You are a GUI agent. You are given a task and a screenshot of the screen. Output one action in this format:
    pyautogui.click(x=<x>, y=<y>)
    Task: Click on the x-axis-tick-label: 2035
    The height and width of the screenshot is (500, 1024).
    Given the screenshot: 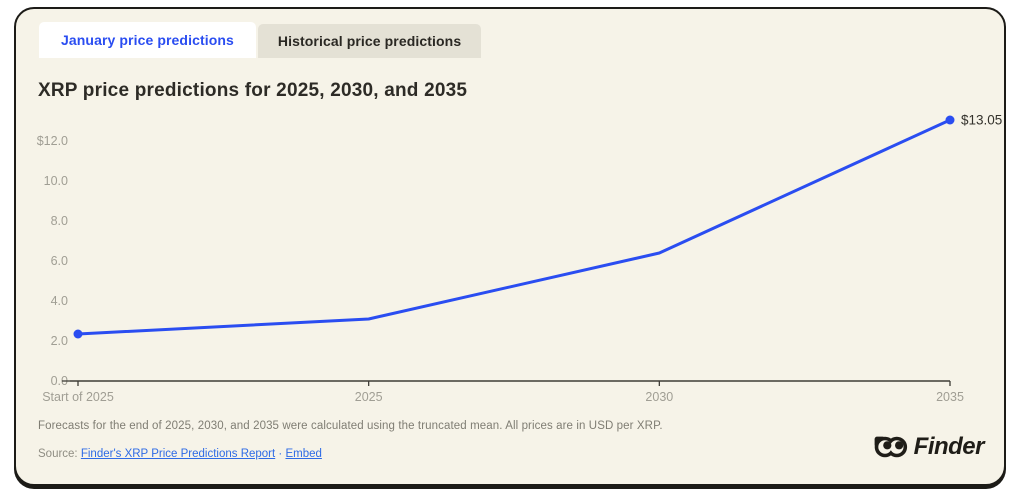 What is the action you would take?
    pyautogui.click(x=950, y=397)
    